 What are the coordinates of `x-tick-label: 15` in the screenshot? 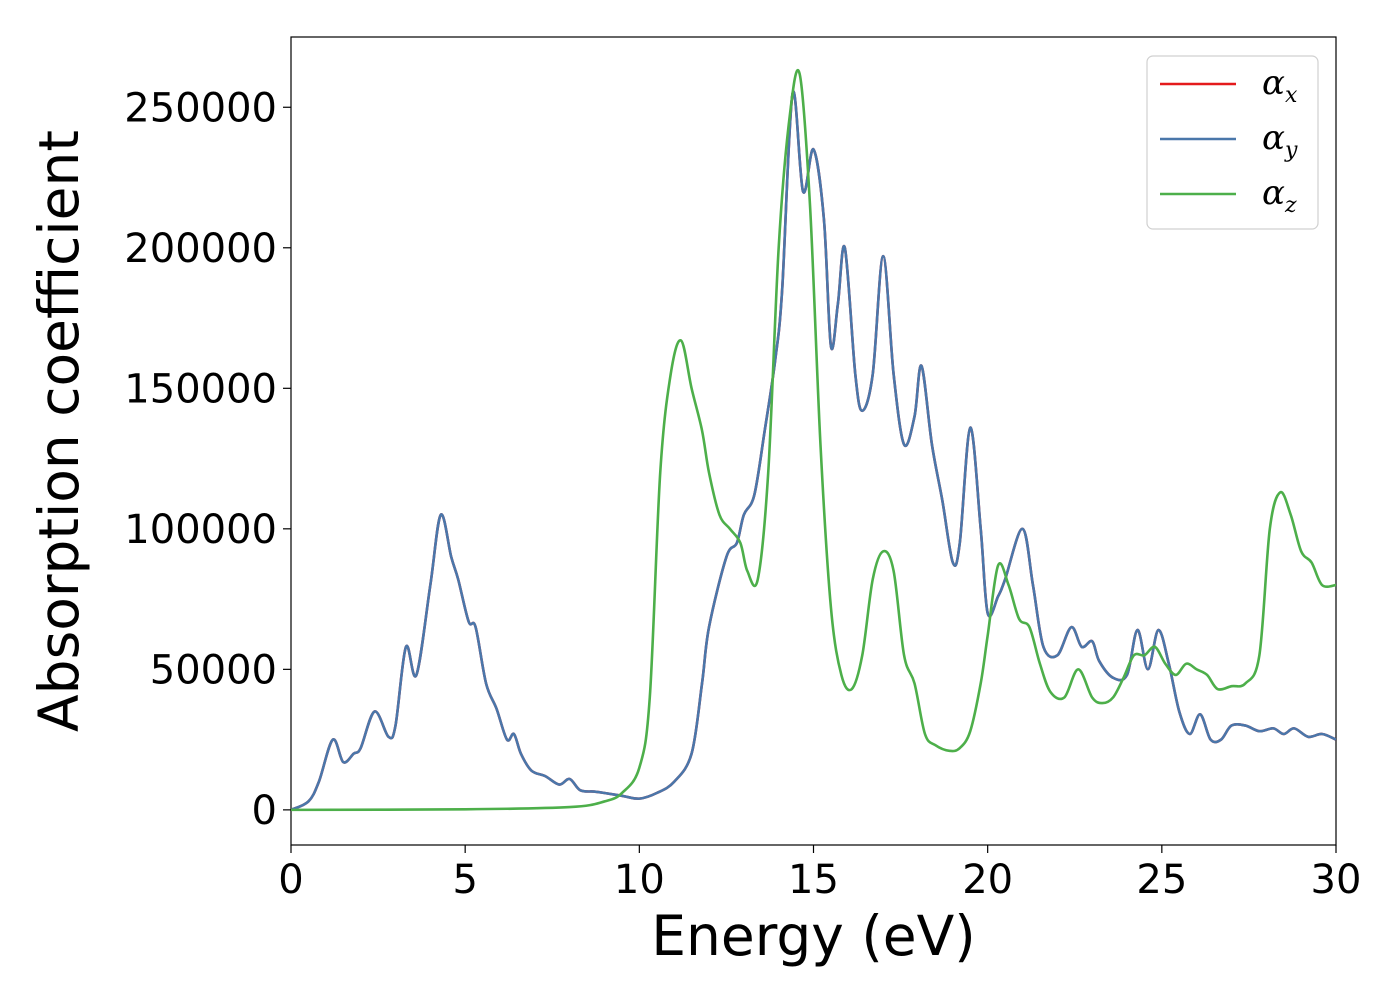 It's located at (813, 880).